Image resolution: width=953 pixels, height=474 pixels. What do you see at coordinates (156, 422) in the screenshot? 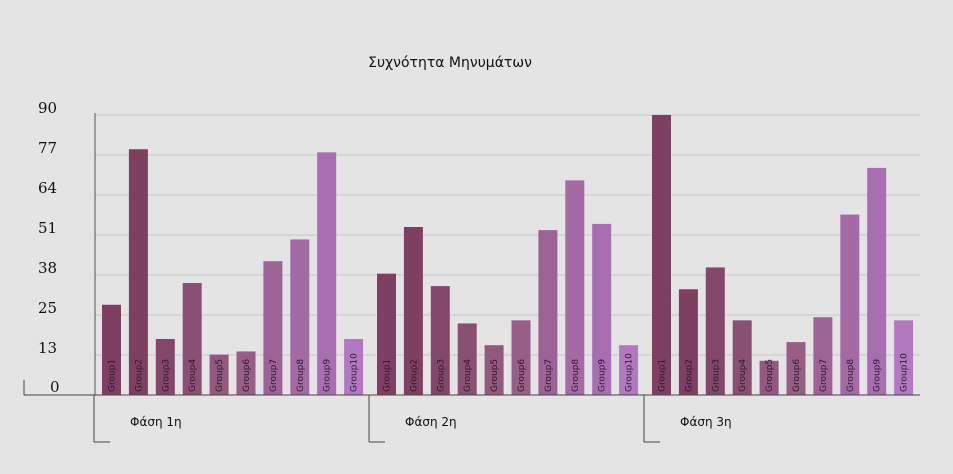
I see `group-label: Φάση 1η` at bounding box center [156, 422].